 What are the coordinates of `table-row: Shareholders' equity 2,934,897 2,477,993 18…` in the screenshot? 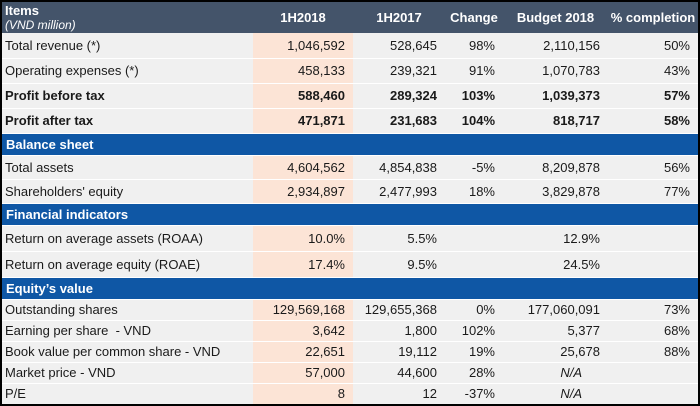 It's located at (350, 191).